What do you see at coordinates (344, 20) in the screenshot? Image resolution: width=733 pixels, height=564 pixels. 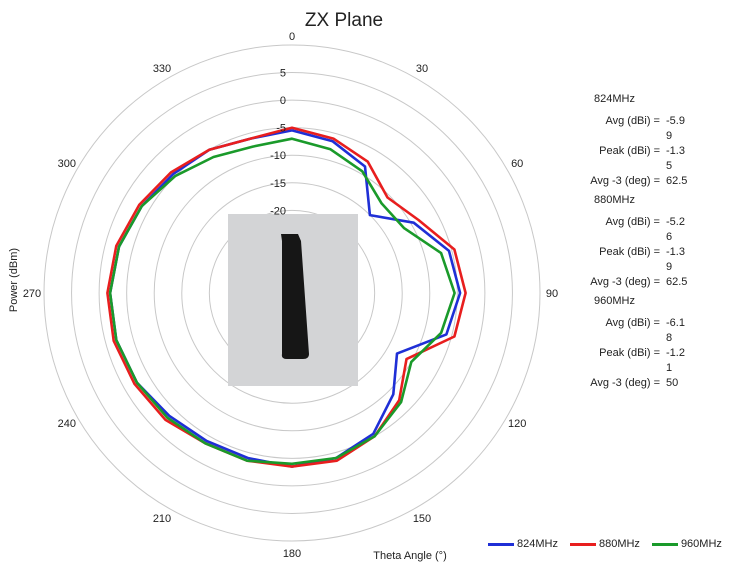 I see `chart-title: ZX Plane` at bounding box center [344, 20].